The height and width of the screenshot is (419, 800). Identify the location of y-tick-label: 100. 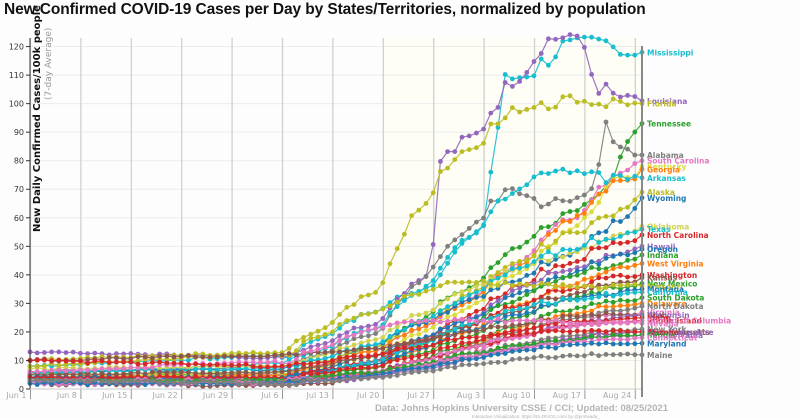
(16, 104).